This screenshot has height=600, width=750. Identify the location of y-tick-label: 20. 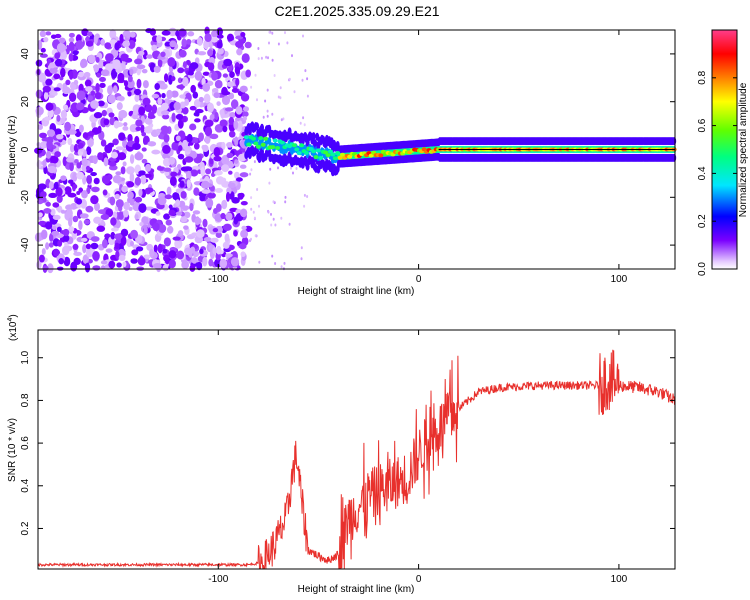
(25, 102).